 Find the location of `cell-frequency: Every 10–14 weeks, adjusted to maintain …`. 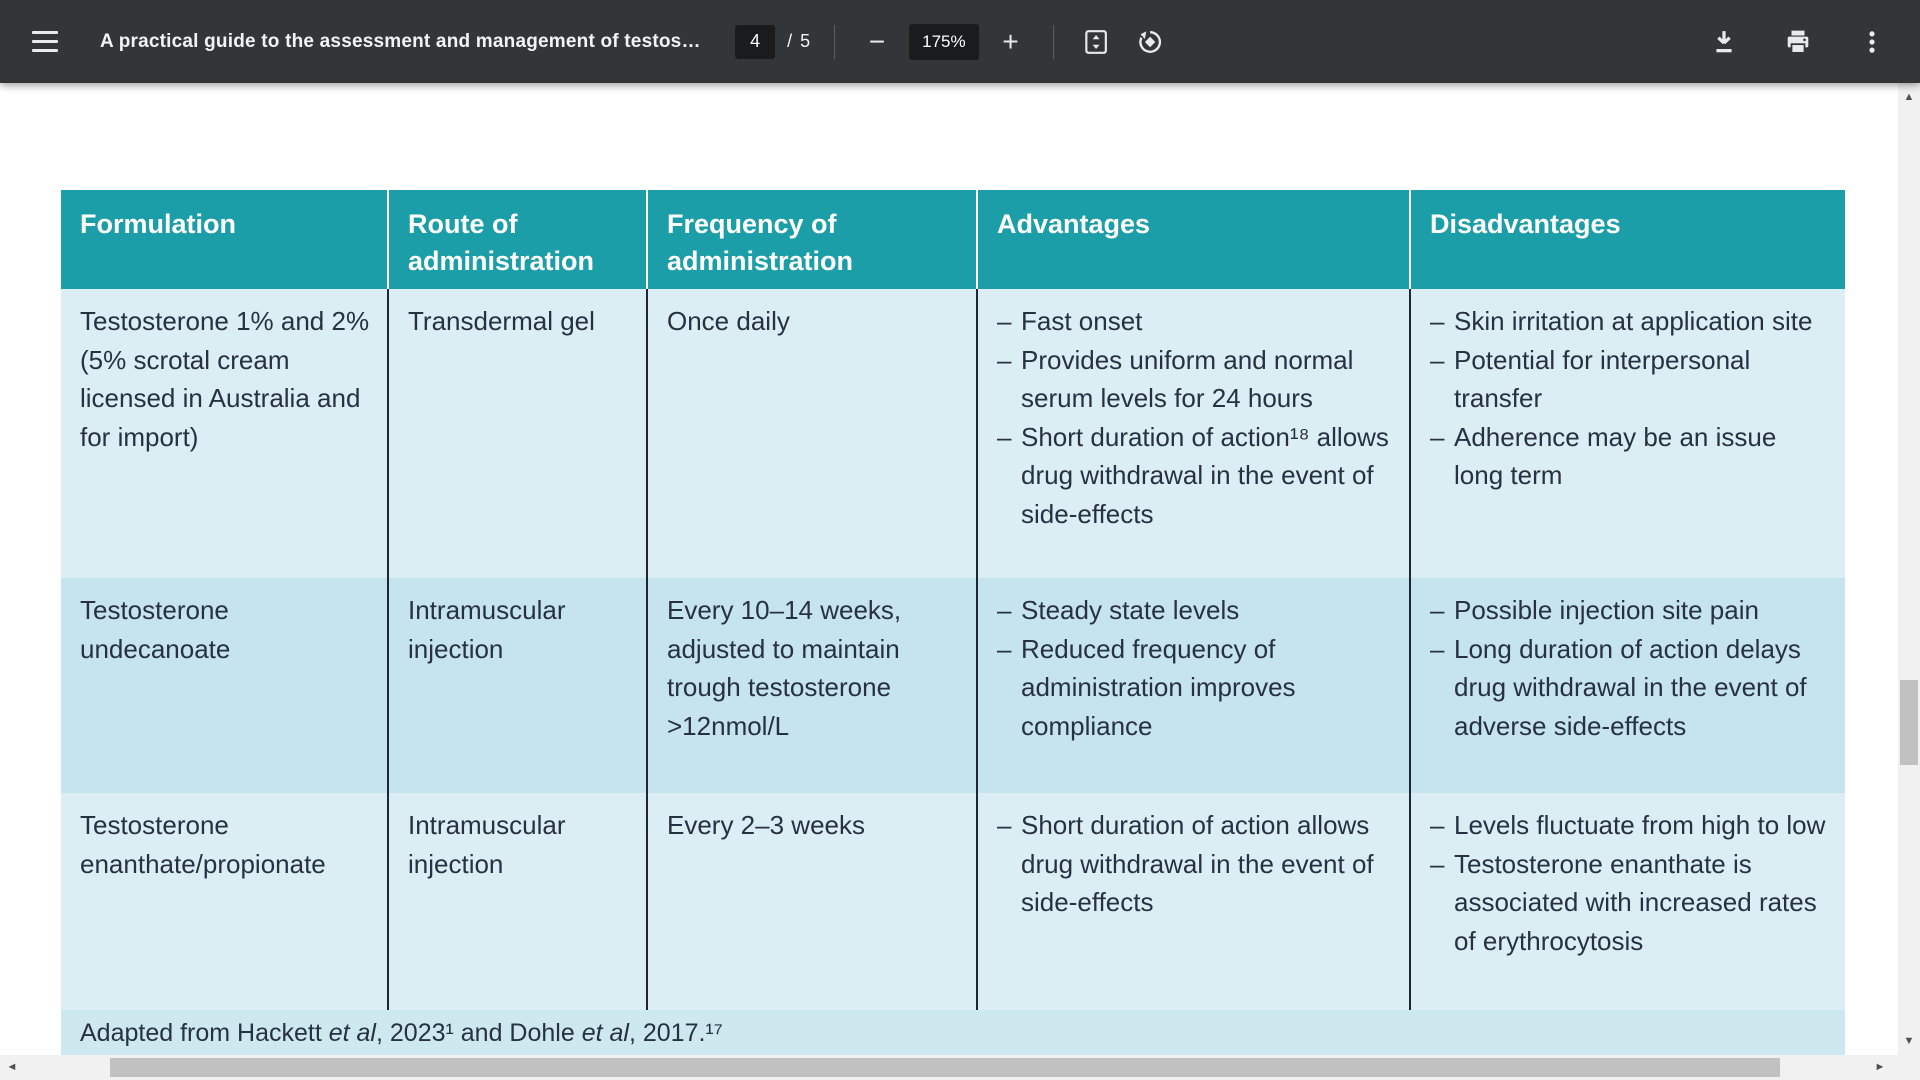

cell-frequency: Every 10–14 weeks, adjusted to maintain … is located at coordinates (813, 685).